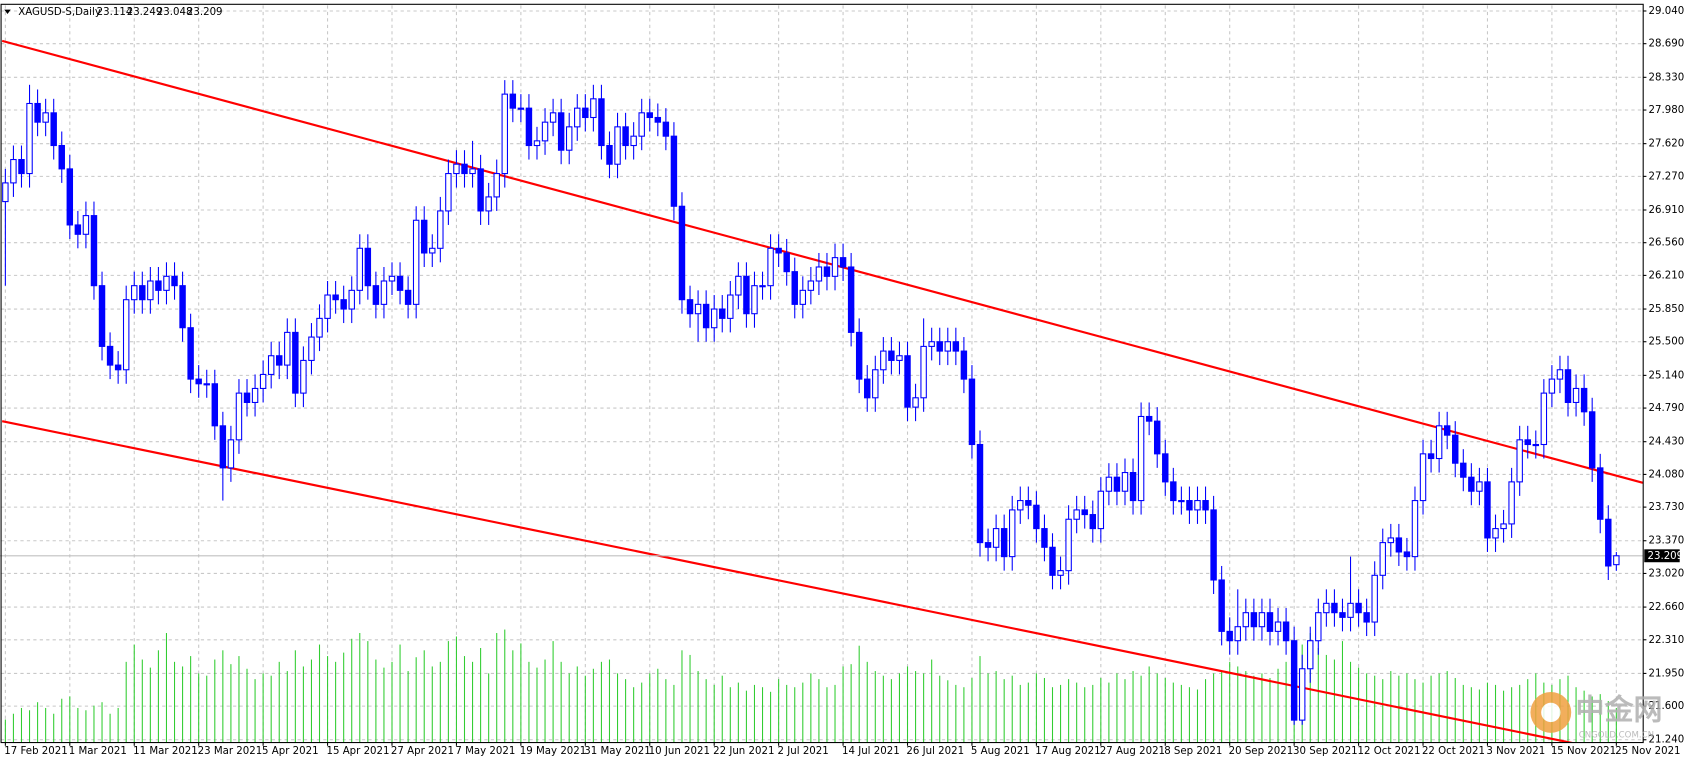 Image resolution: width=1684 pixels, height=763 pixels. Describe the element at coordinates (1132, 751) in the screenshot. I see `x-tick-label: 27 Aug 2021` at that location.